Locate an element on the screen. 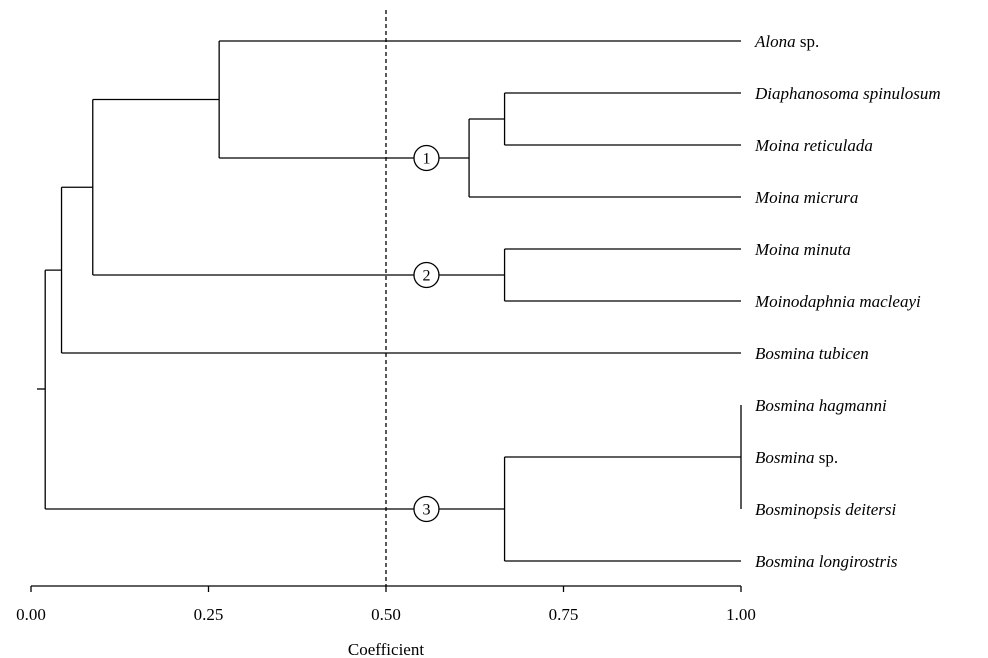 This screenshot has height=658, width=988. taxon-name: Moina micrura is located at coordinates (806, 197).